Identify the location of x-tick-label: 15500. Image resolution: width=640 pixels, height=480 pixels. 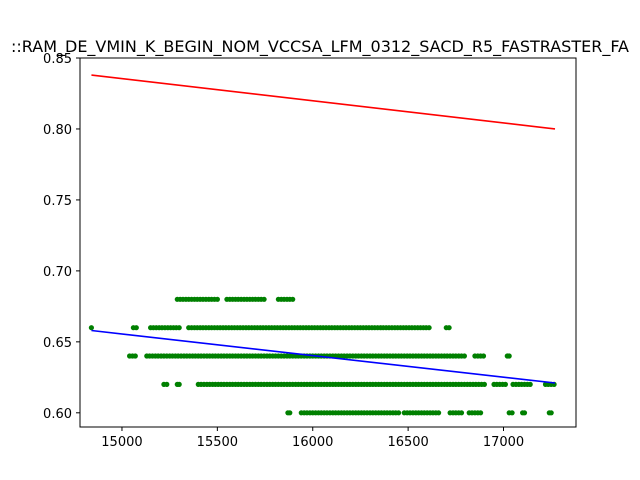
(217, 442).